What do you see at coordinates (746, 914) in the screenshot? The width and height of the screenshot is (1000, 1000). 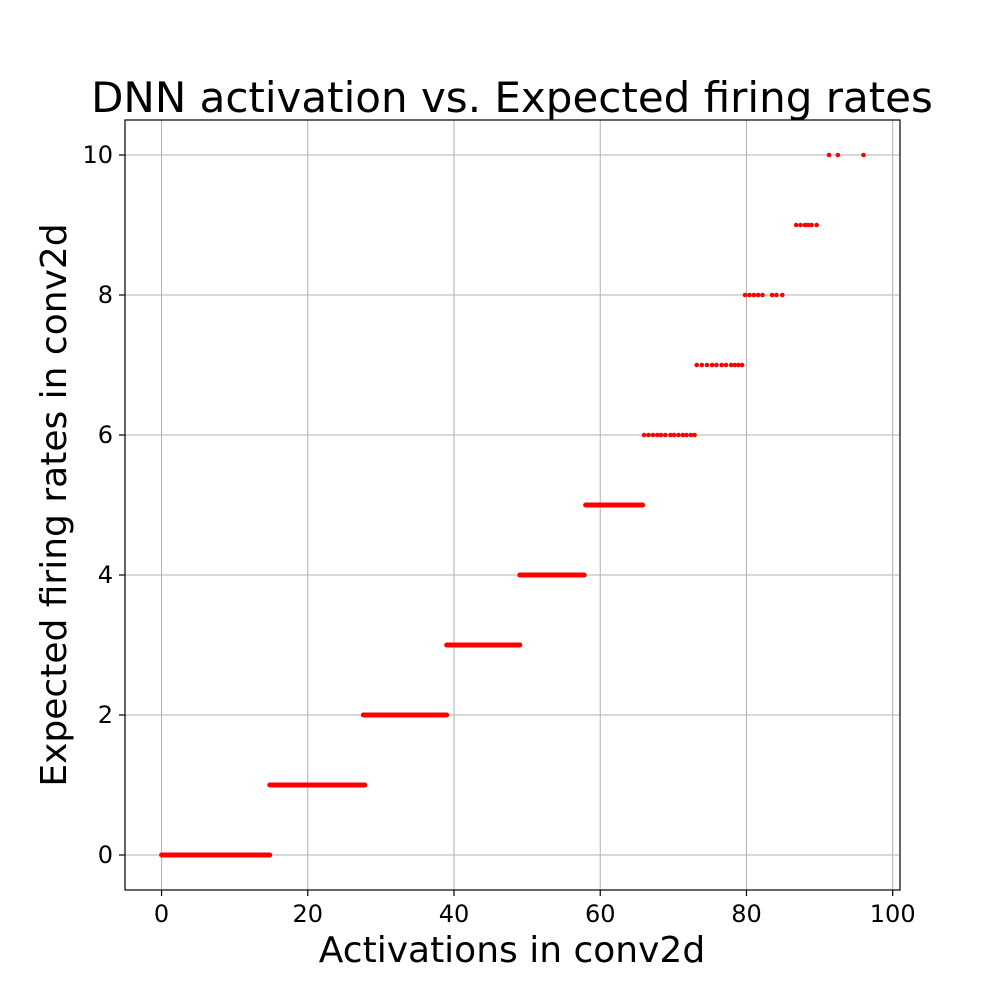 I see `x-tick-label: 80` at bounding box center [746, 914].